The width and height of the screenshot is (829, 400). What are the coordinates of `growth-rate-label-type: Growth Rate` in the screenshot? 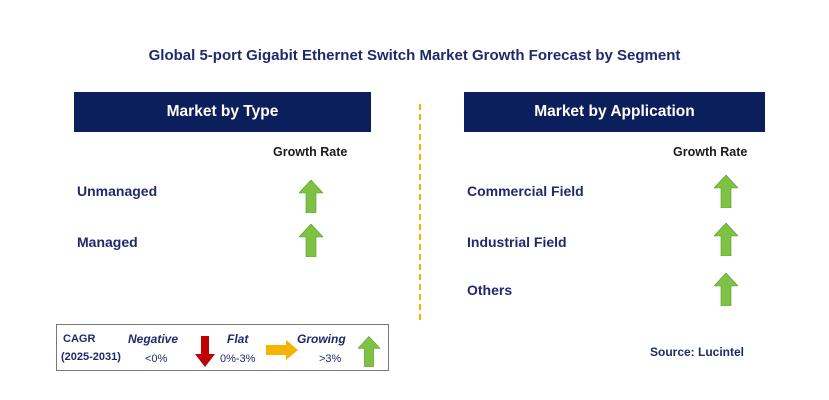 It's located at (310, 152).